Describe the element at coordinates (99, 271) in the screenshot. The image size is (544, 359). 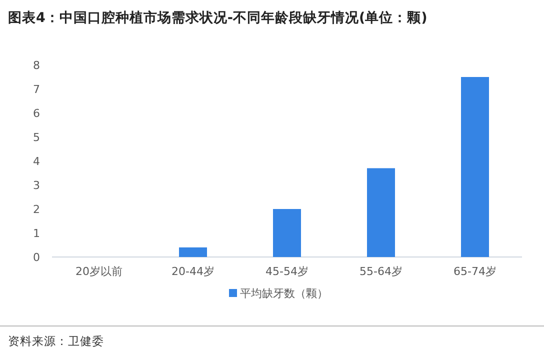
I see `x-tick-label: 20岁以前` at that location.